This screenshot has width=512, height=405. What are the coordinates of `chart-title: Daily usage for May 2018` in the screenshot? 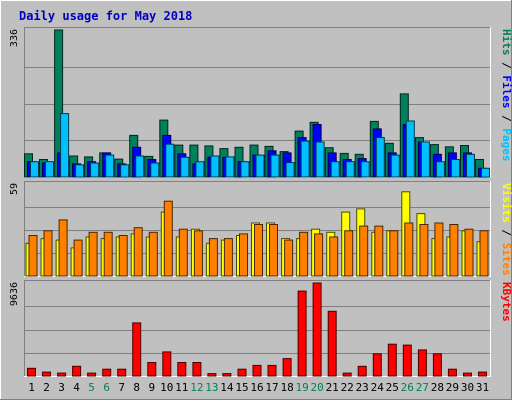 It's located at (105, 16).